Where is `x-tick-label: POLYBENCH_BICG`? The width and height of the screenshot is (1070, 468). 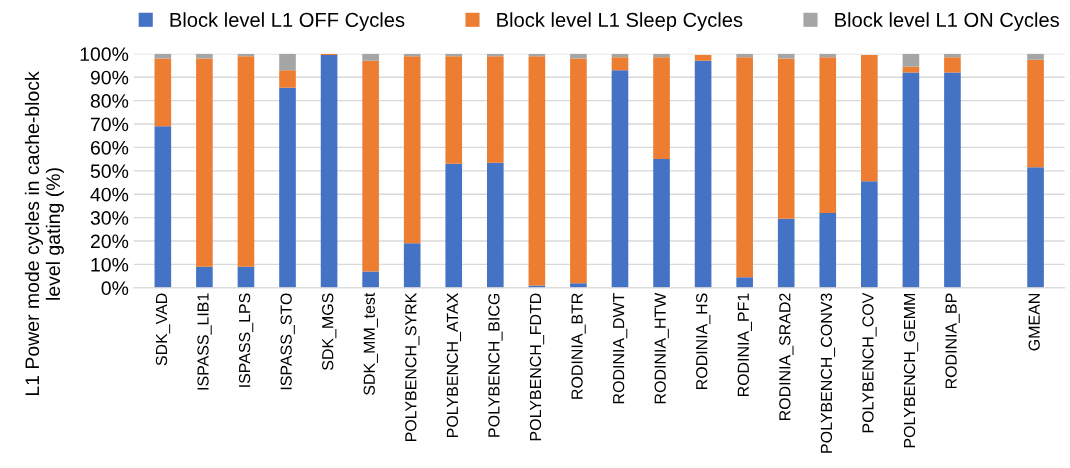 x-tick-label: POLYBENCH_BICG is located at coordinates (495, 365).